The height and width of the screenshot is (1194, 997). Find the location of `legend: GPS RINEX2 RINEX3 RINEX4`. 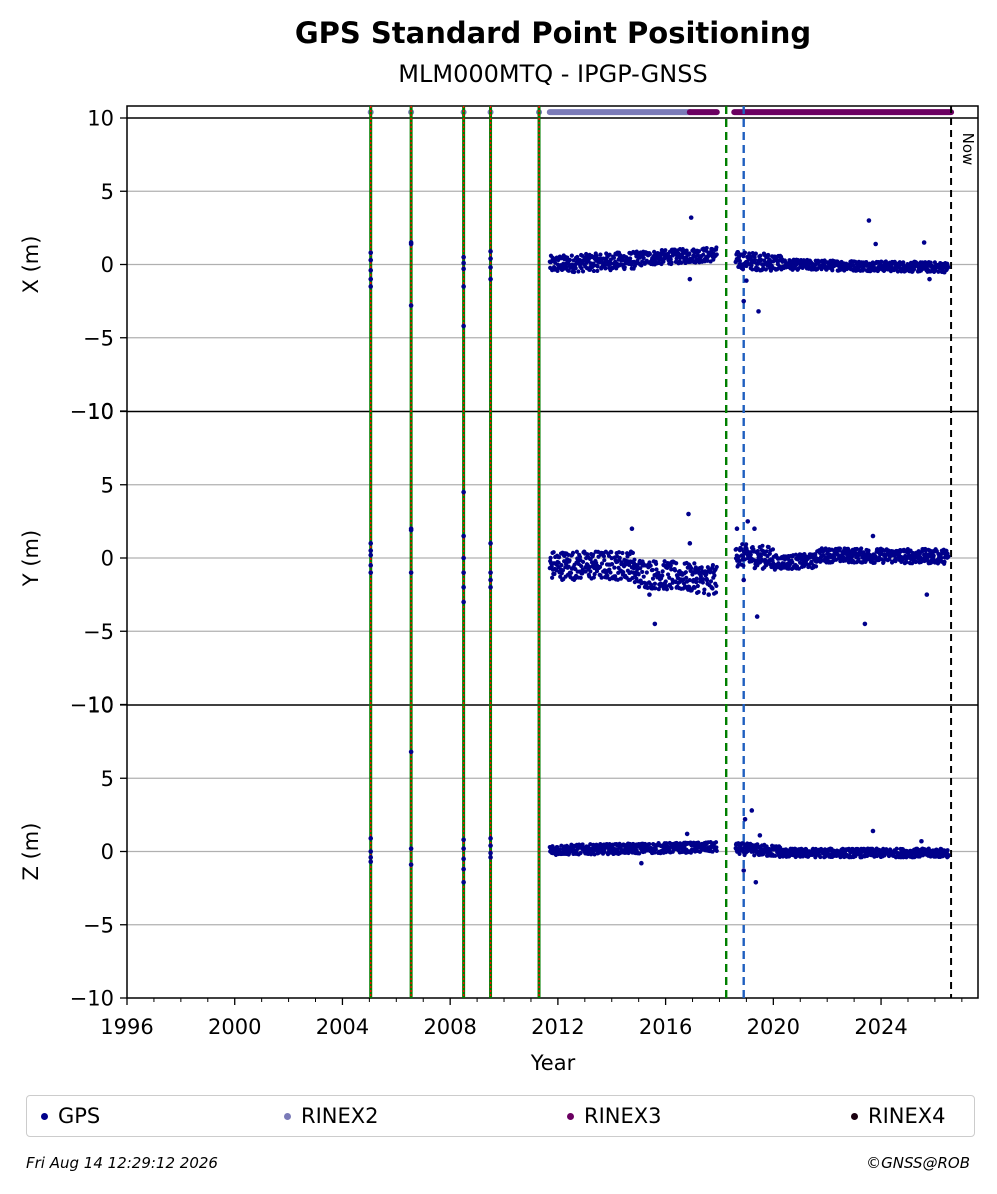

legend: GPS RINEX2 RINEX3 RINEX4 is located at coordinates (500, 1116).